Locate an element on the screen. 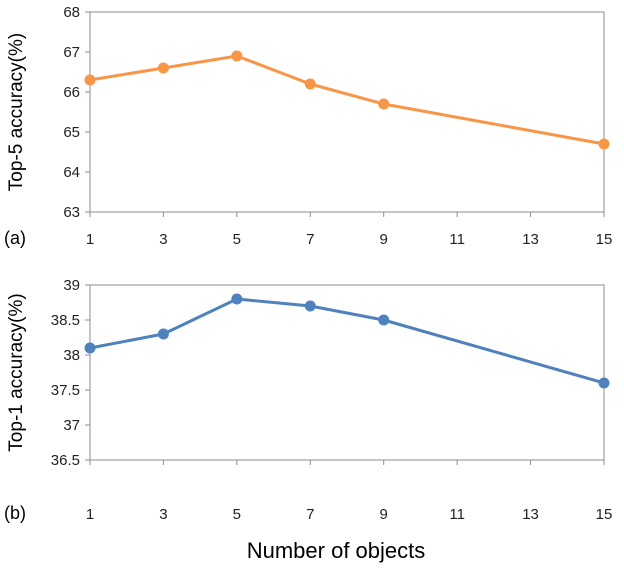  y-tick-label: 38 is located at coordinates (71, 355).